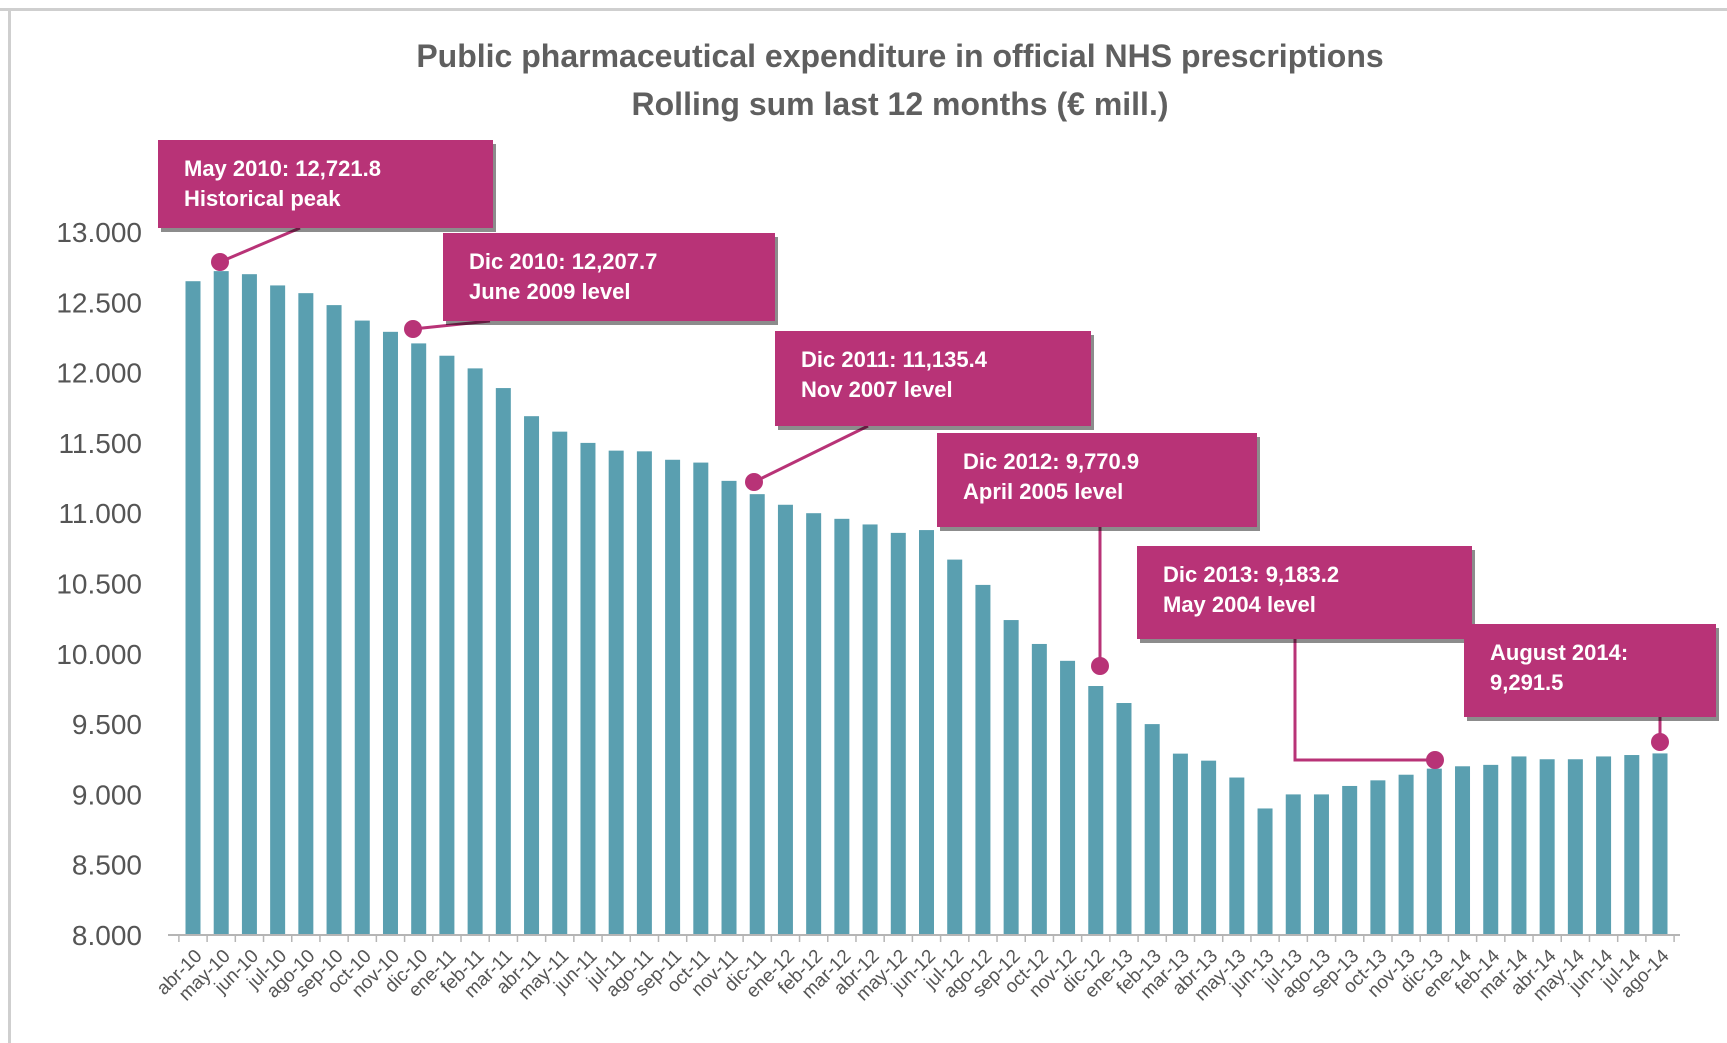 This screenshot has width=1727, height=1043. What do you see at coordinates (1527, 682) in the screenshot?
I see `annotation-line: 9,291.5` at bounding box center [1527, 682].